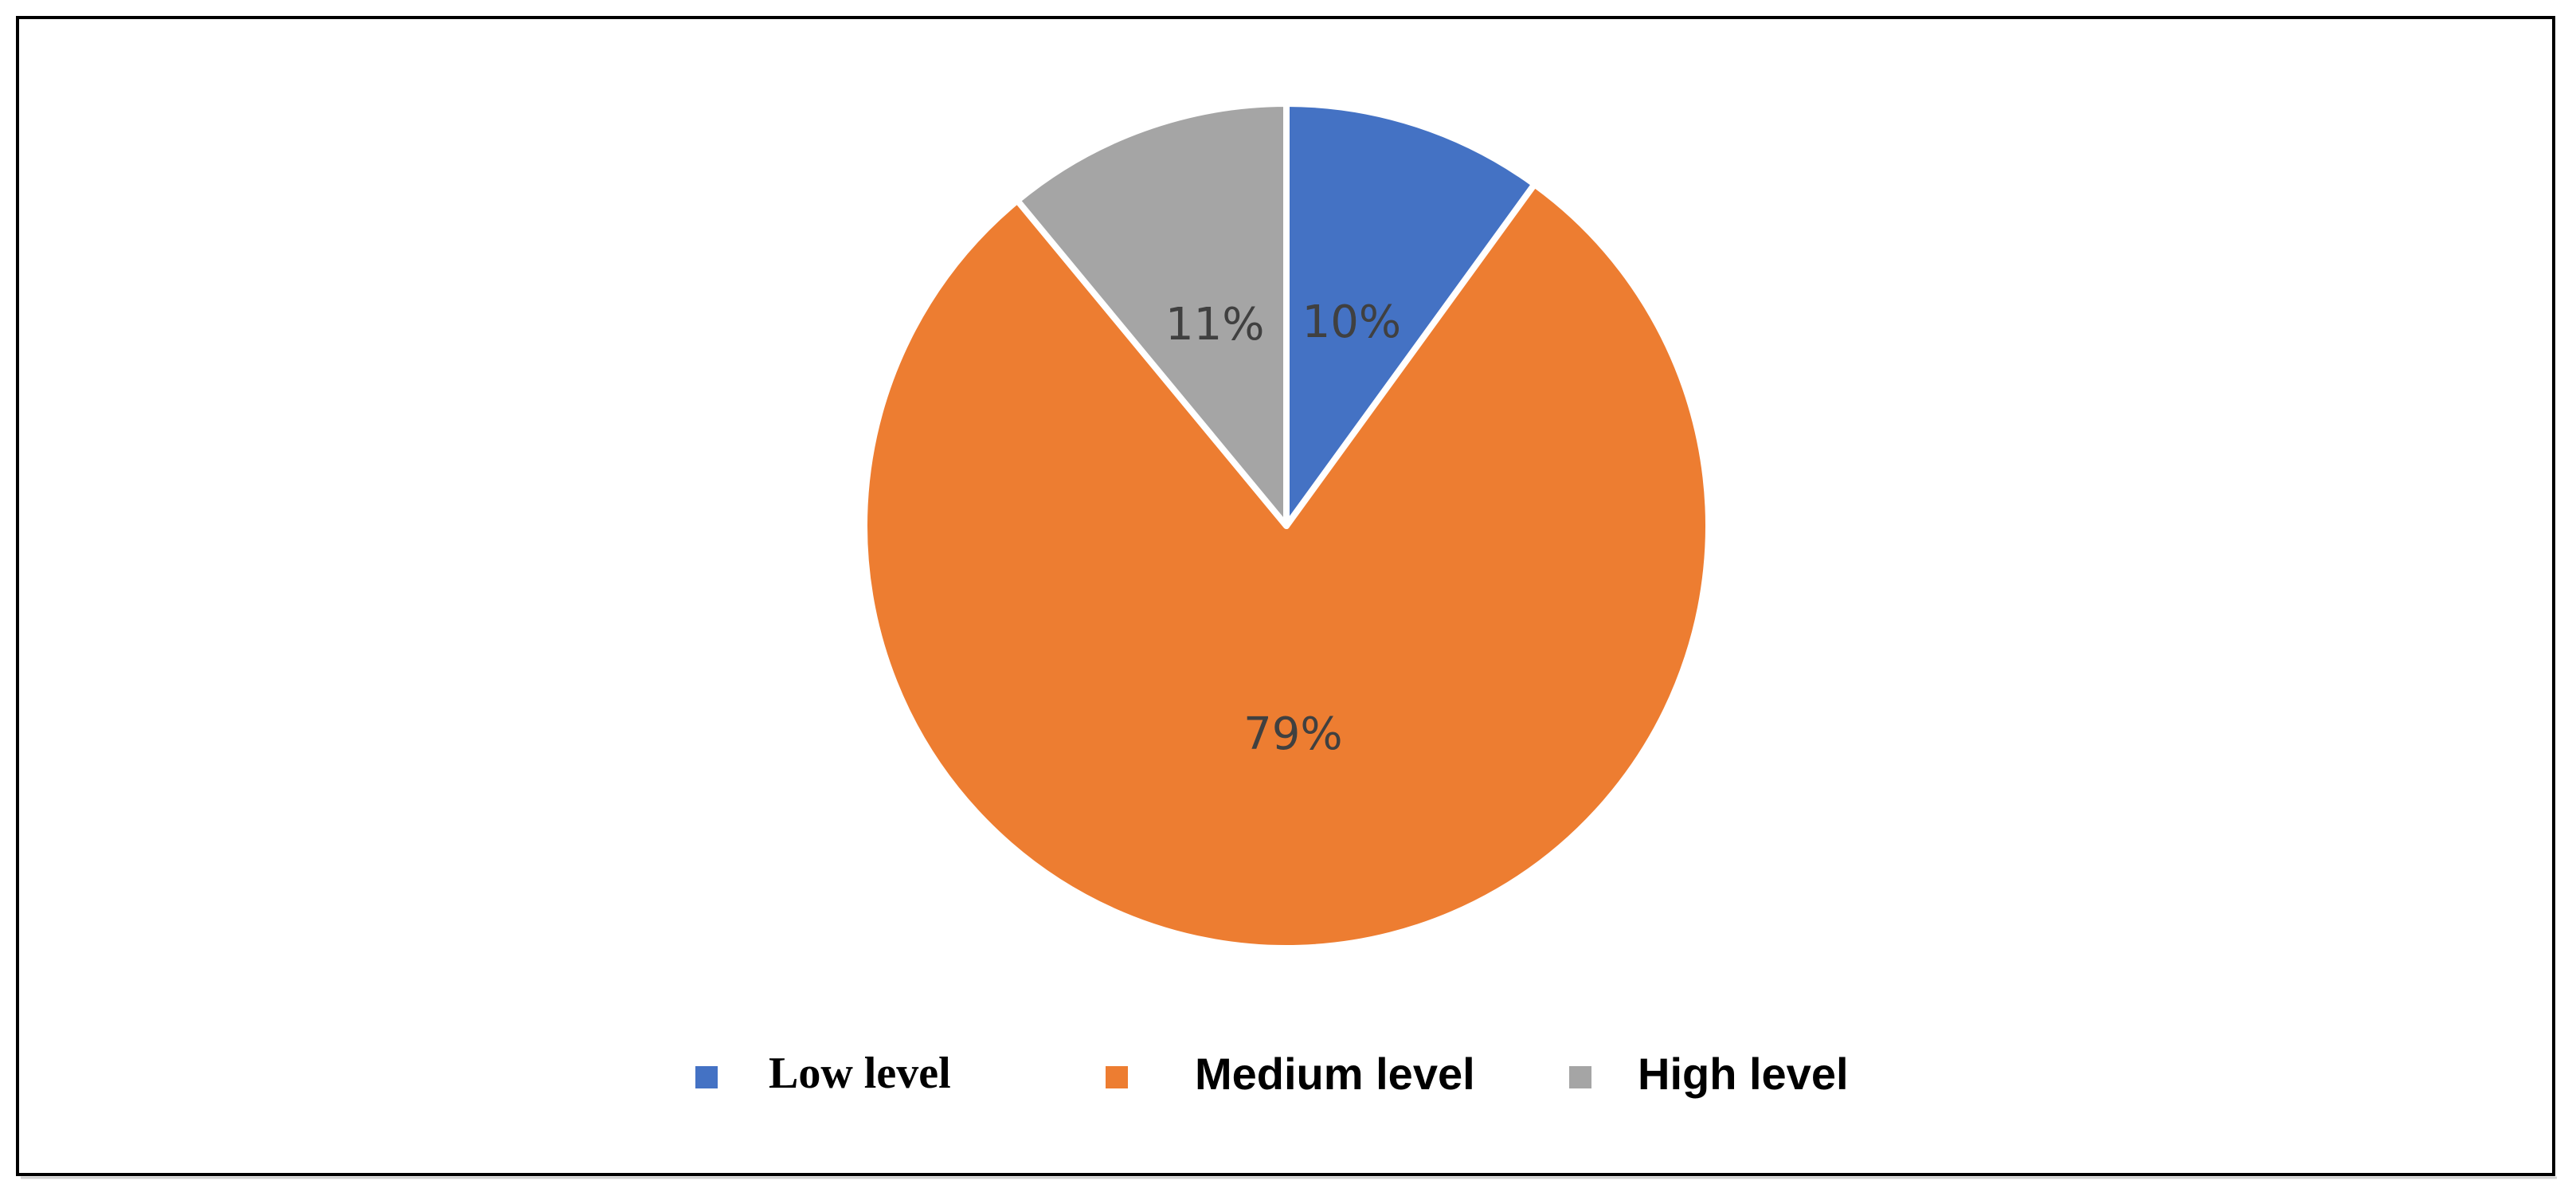  Describe the element at coordinates (1292, 734) in the screenshot. I see `value-label: 79%` at that location.